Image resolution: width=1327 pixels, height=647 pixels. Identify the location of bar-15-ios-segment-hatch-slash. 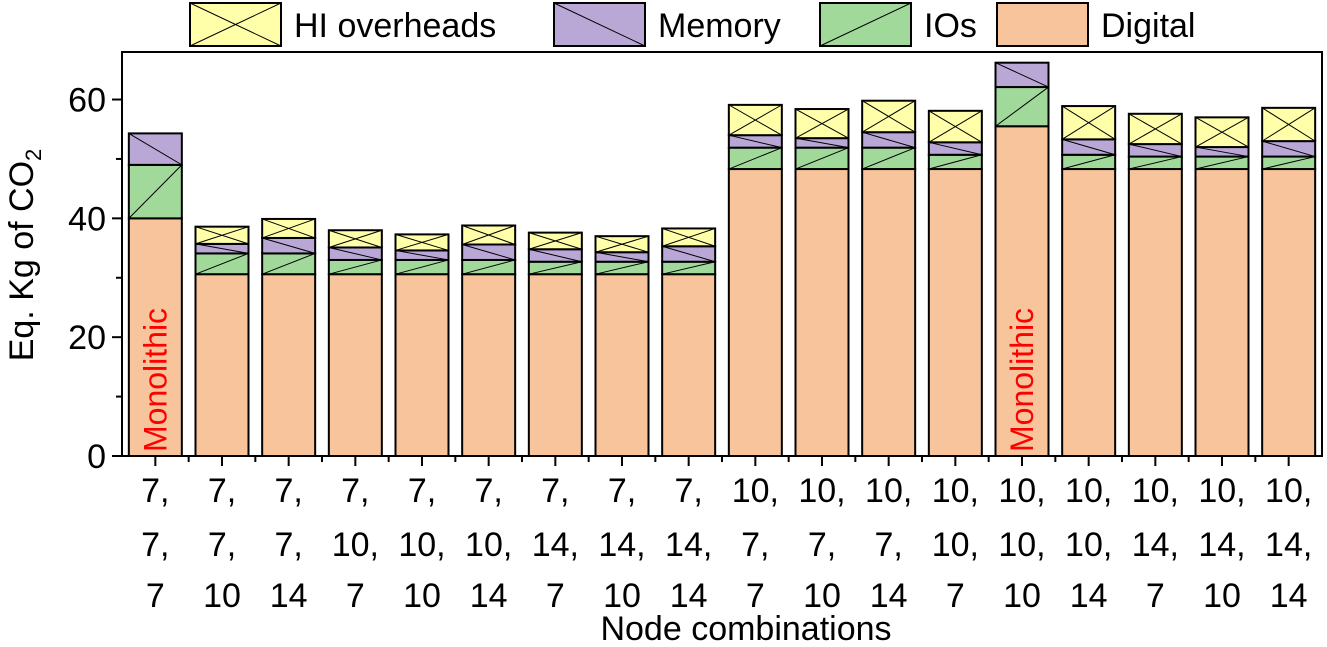
(1089, 162).